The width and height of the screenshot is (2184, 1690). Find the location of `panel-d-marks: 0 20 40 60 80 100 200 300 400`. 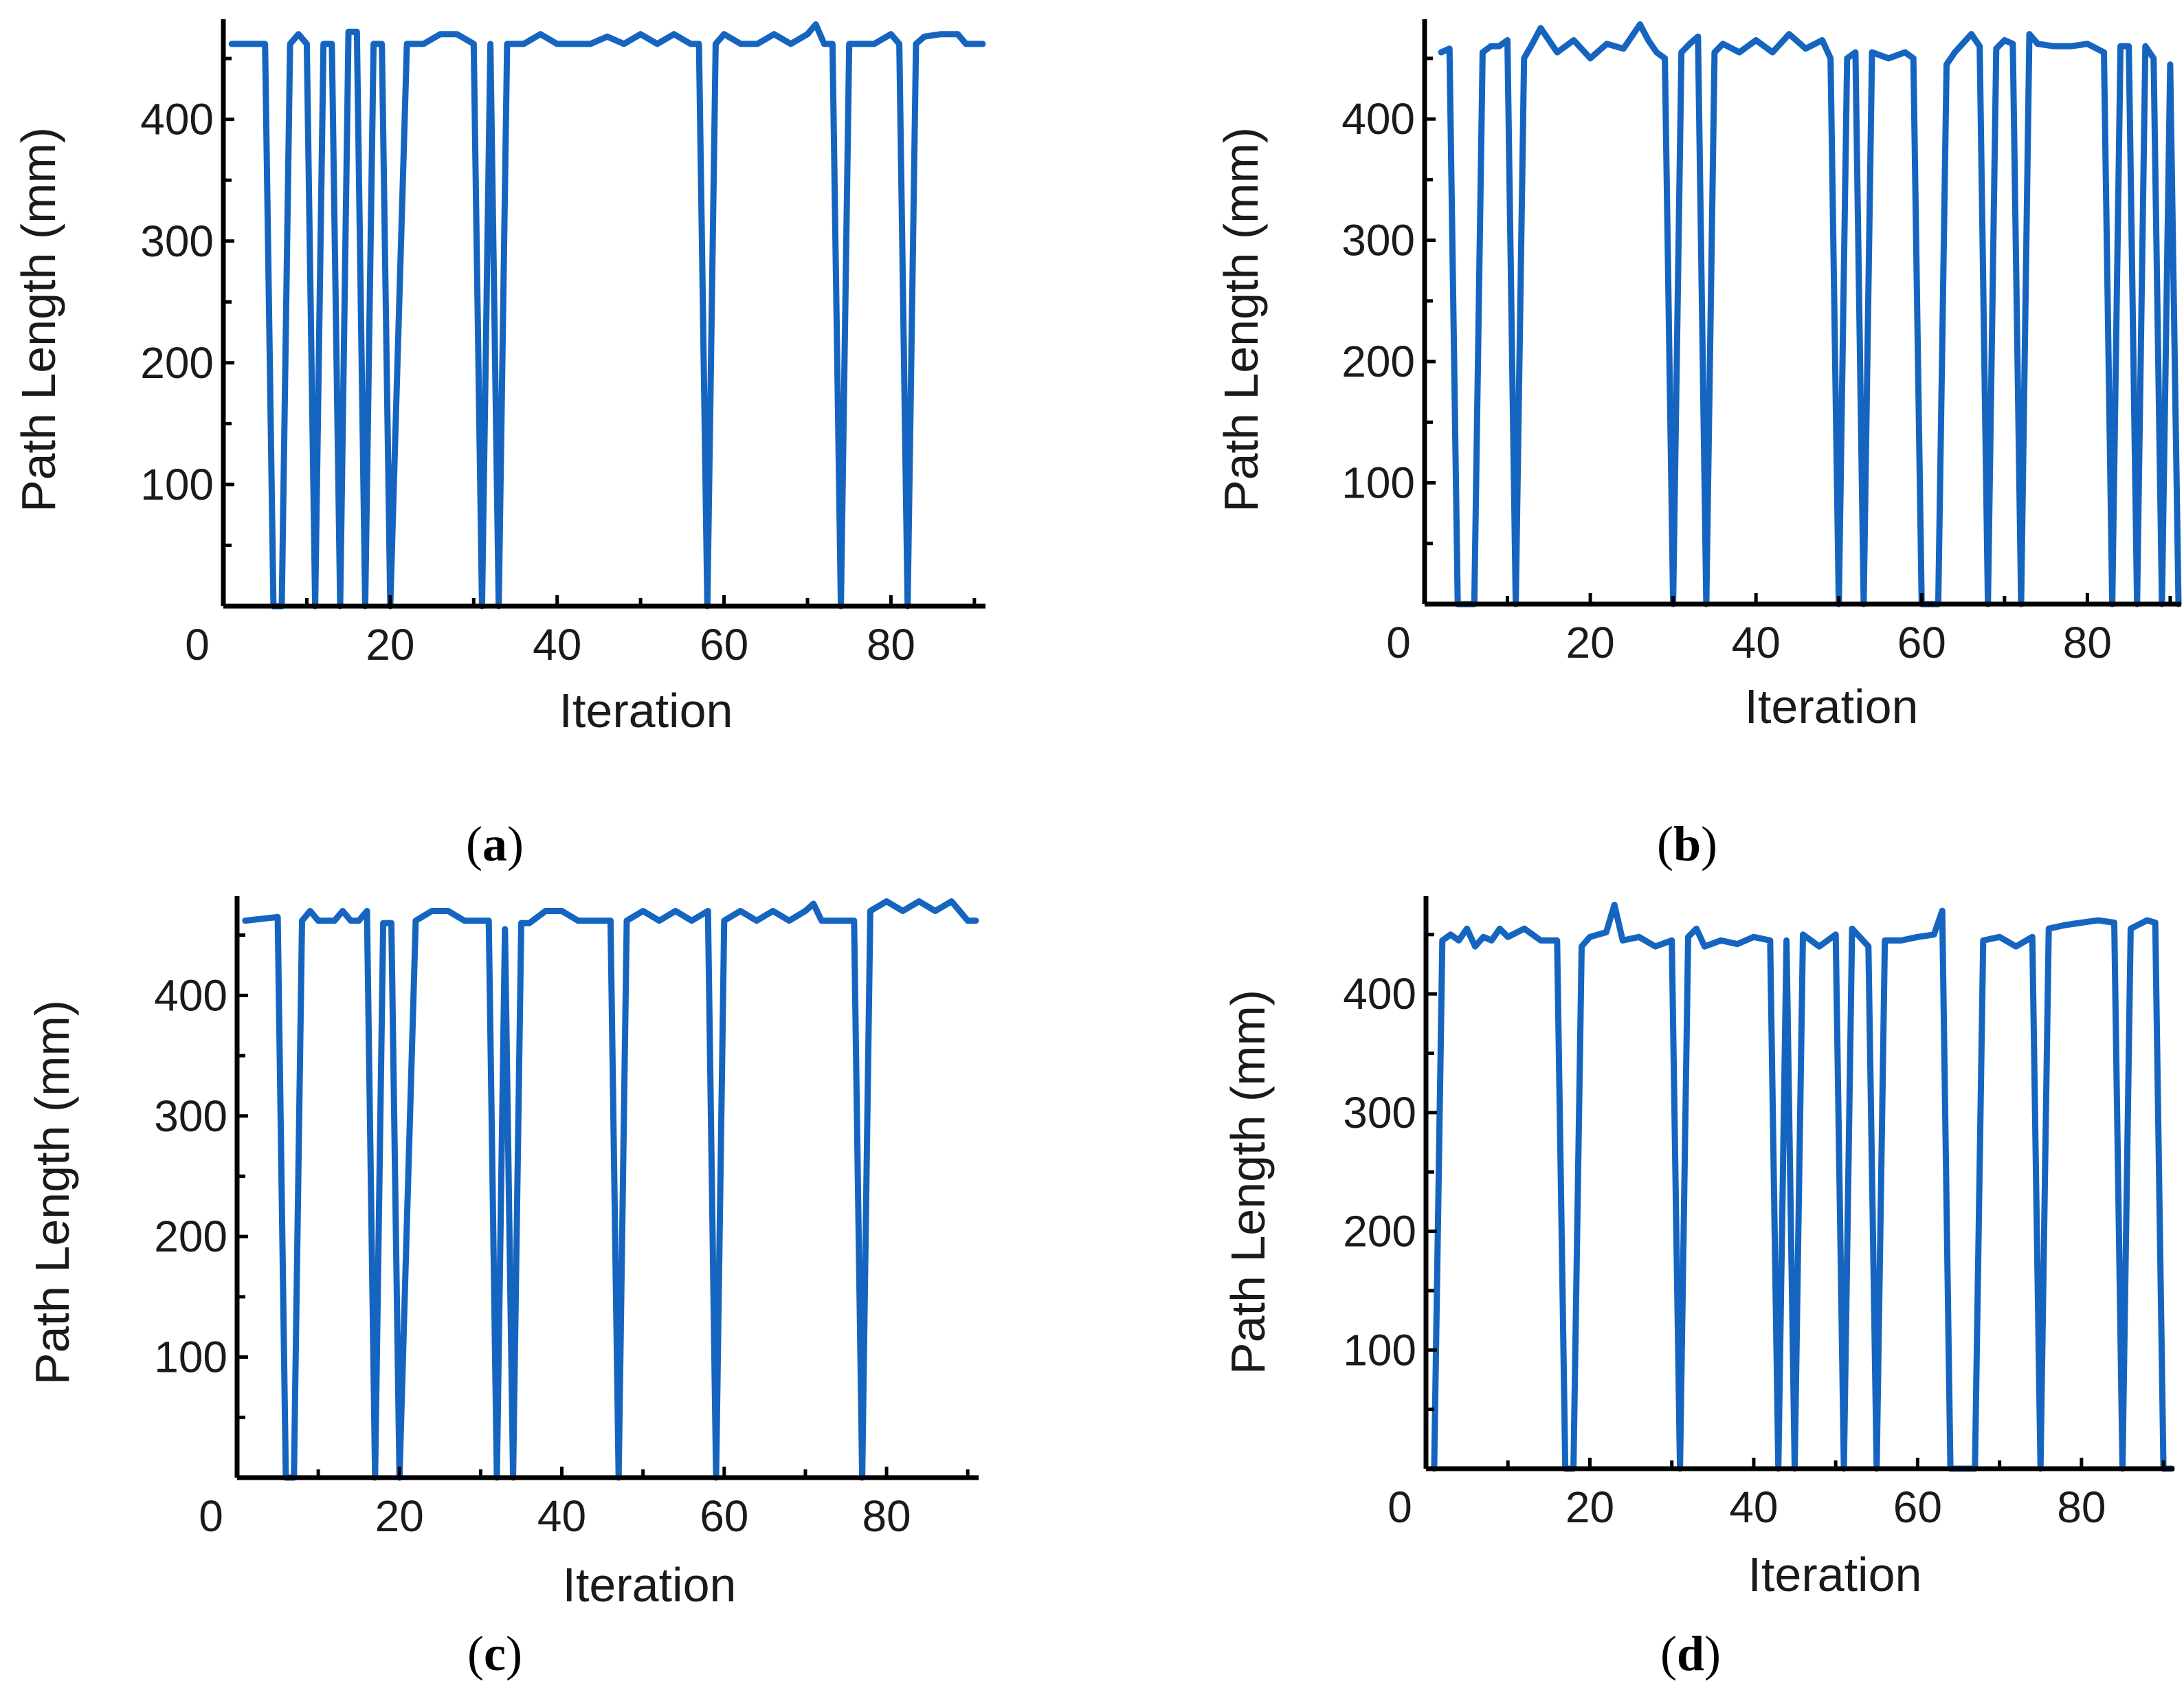

panel-d-marks: 0 20 40 60 80 100 200 300 400 is located at coordinates (1759, 1214).